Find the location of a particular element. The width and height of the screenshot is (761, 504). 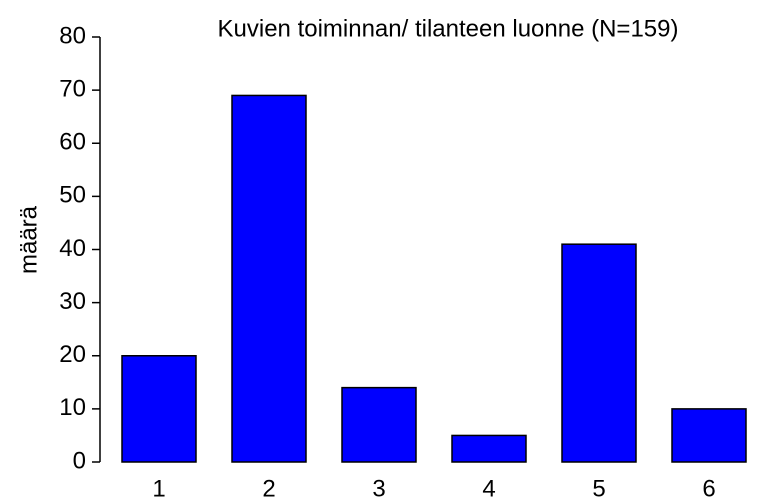

y-tick-label: 30 is located at coordinates (72, 301).